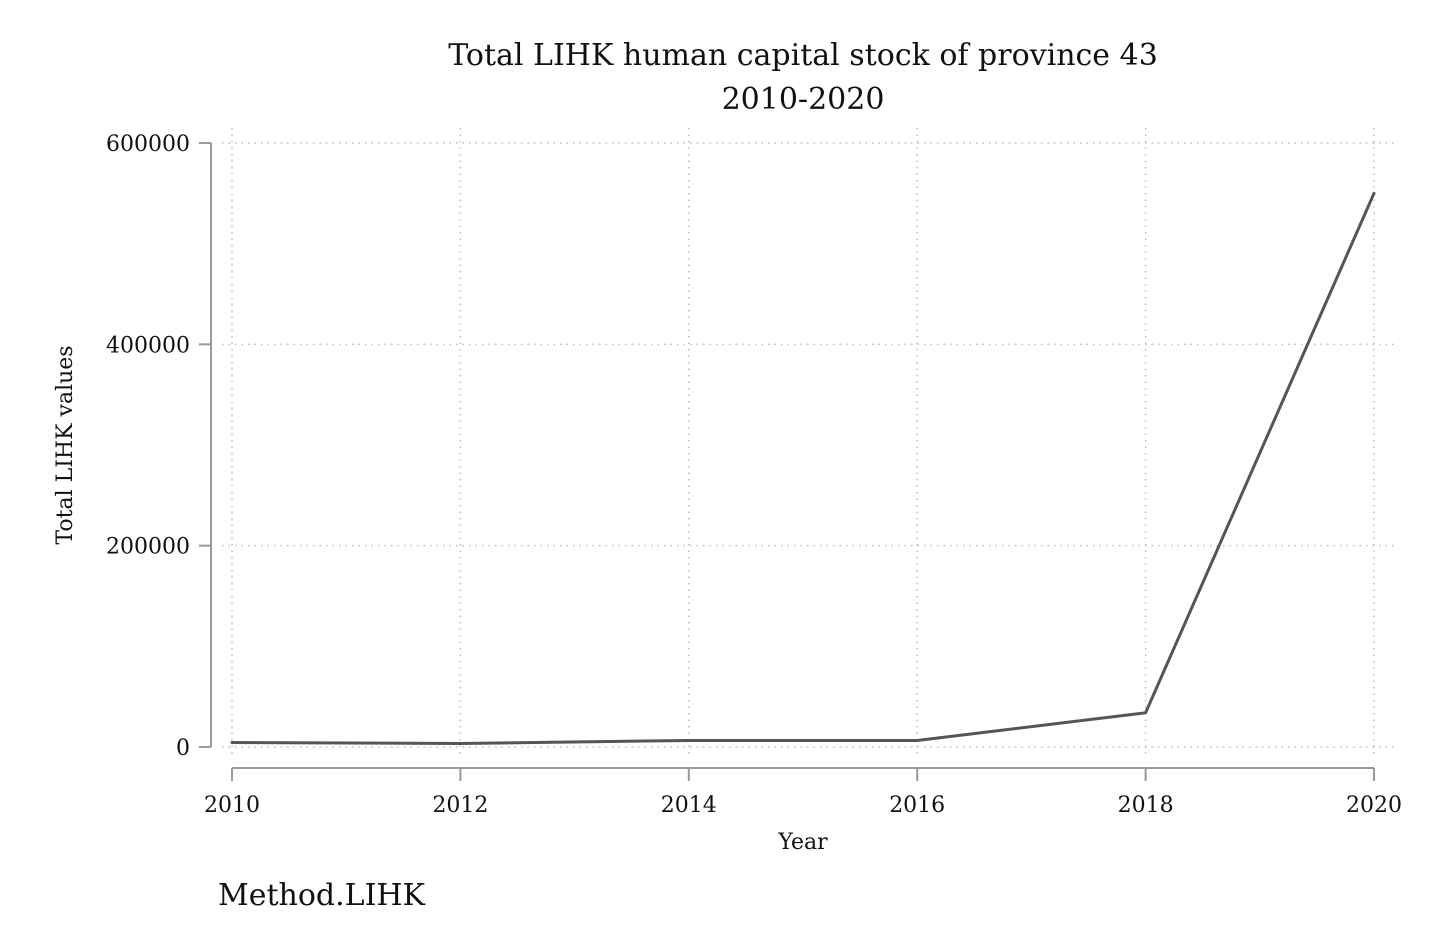 The width and height of the screenshot is (1429, 952). Describe the element at coordinates (917, 805) in the screenshot. I see `x-tick-label: 2016` at that location.